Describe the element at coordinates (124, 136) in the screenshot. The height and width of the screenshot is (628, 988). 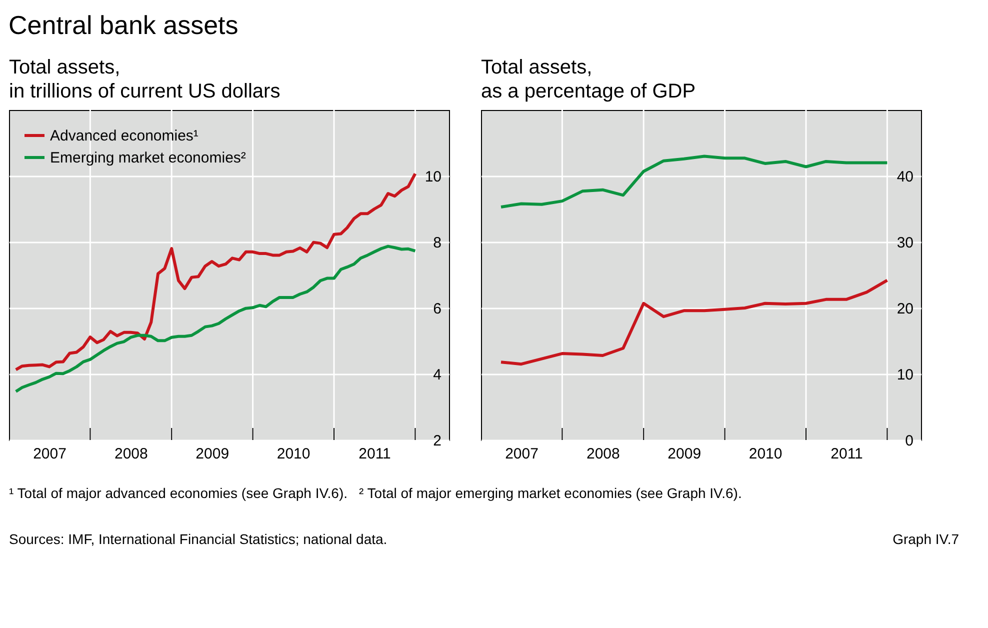
I see `legend-label: Advanced economies¹` at that location.